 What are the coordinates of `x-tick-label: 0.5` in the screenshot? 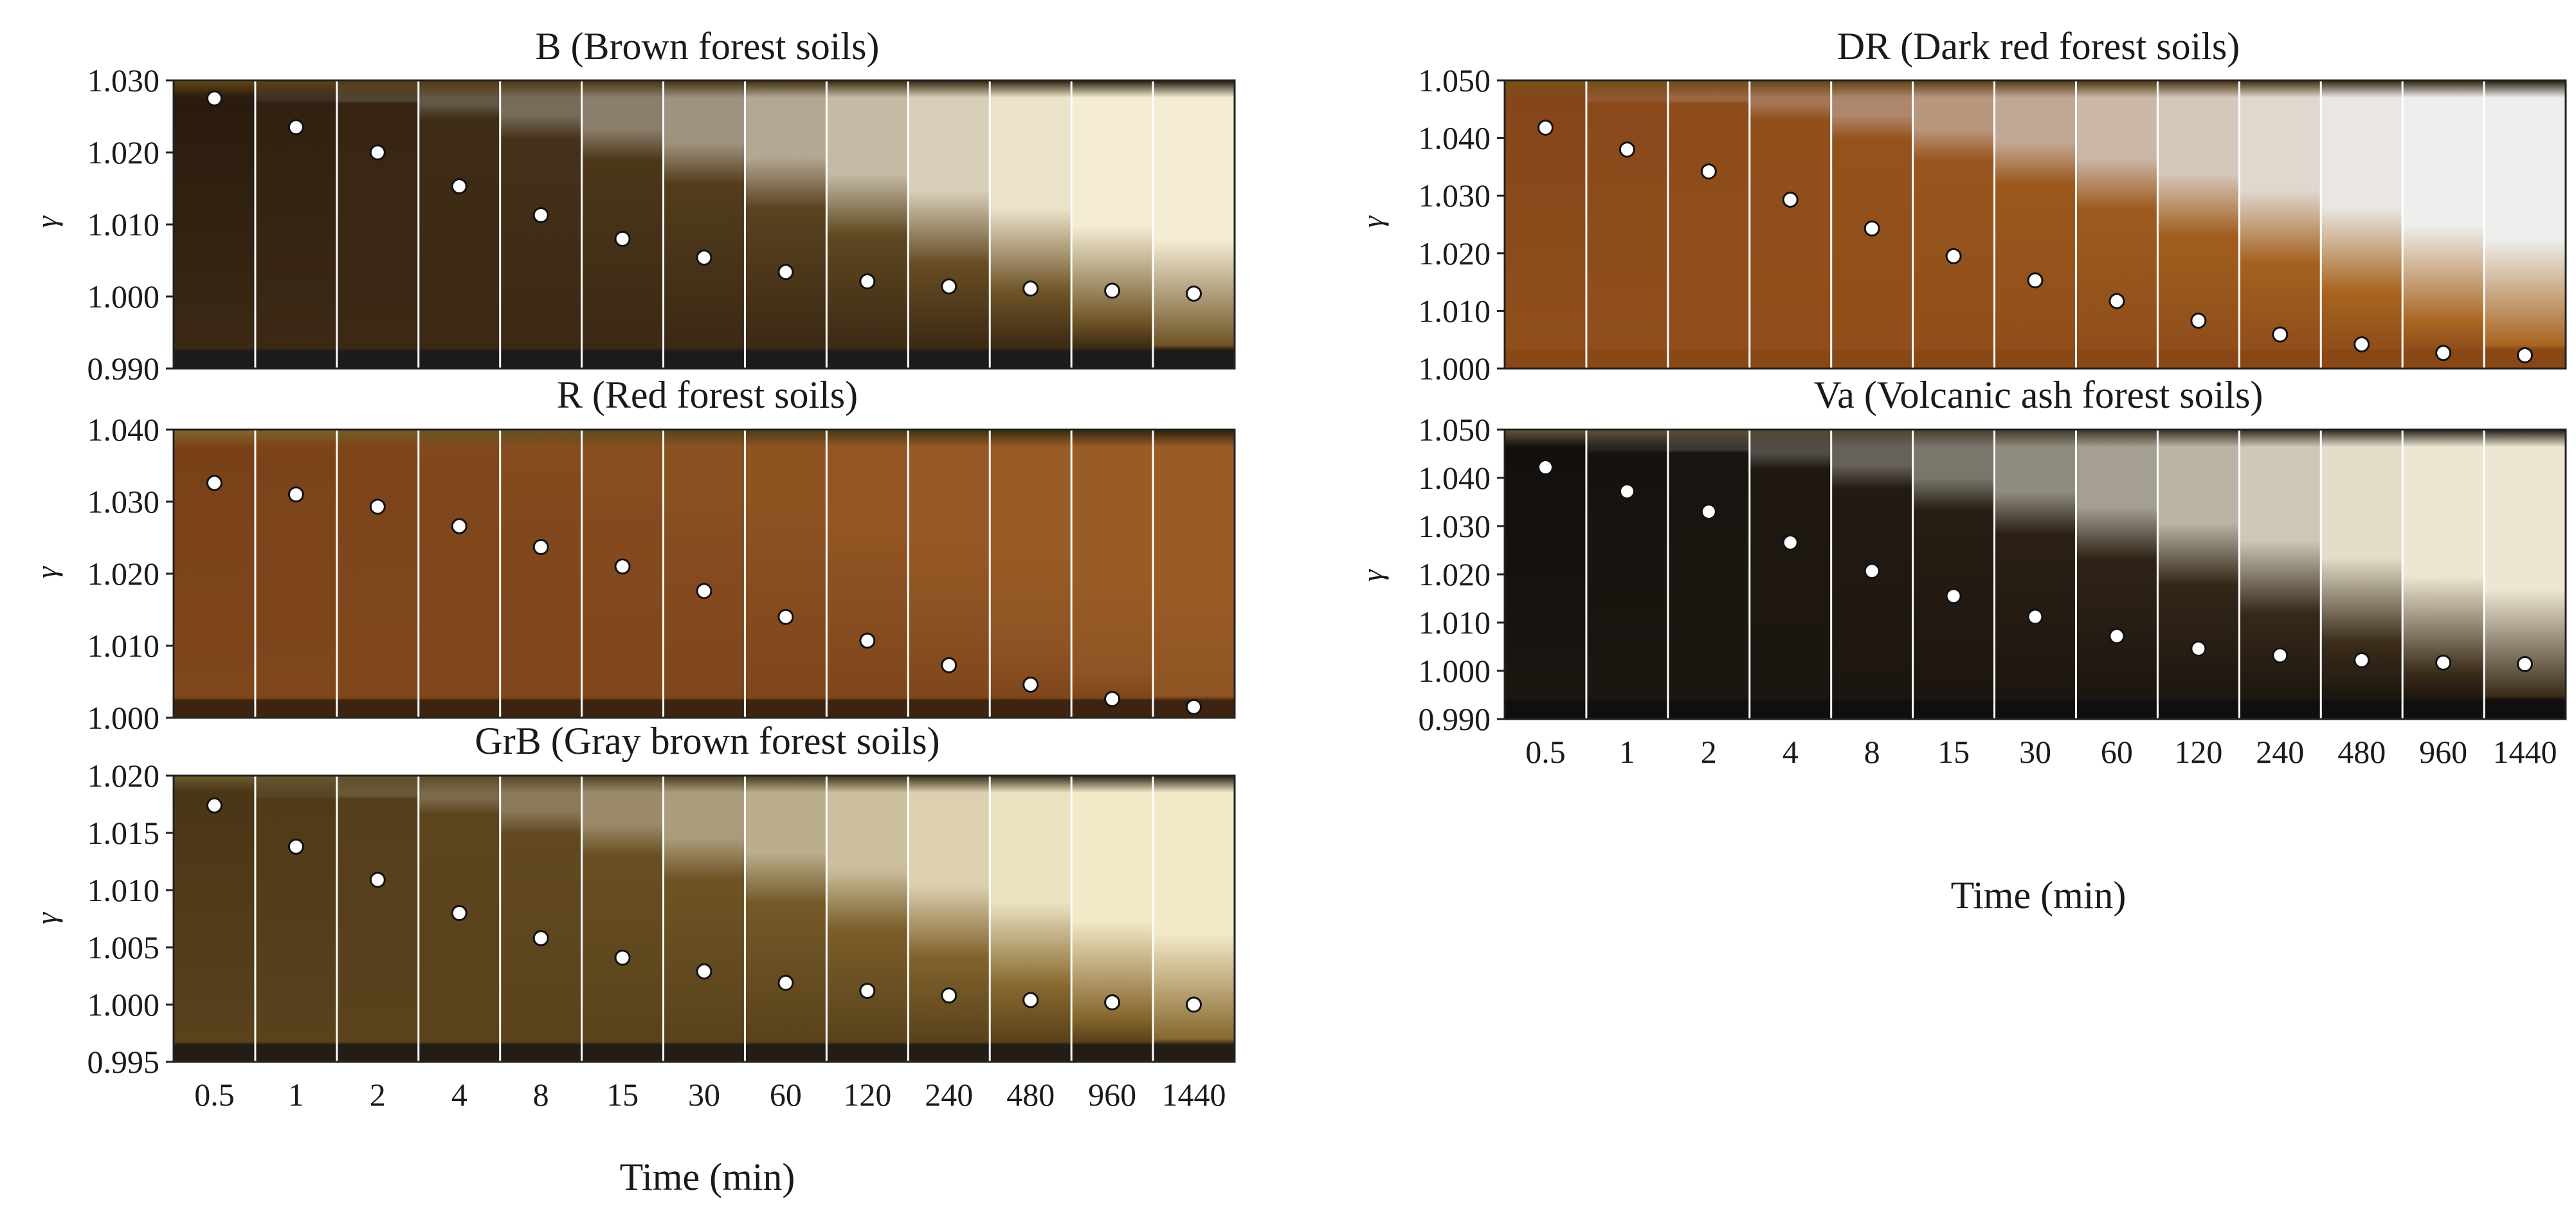 It's located at (1545, 752).